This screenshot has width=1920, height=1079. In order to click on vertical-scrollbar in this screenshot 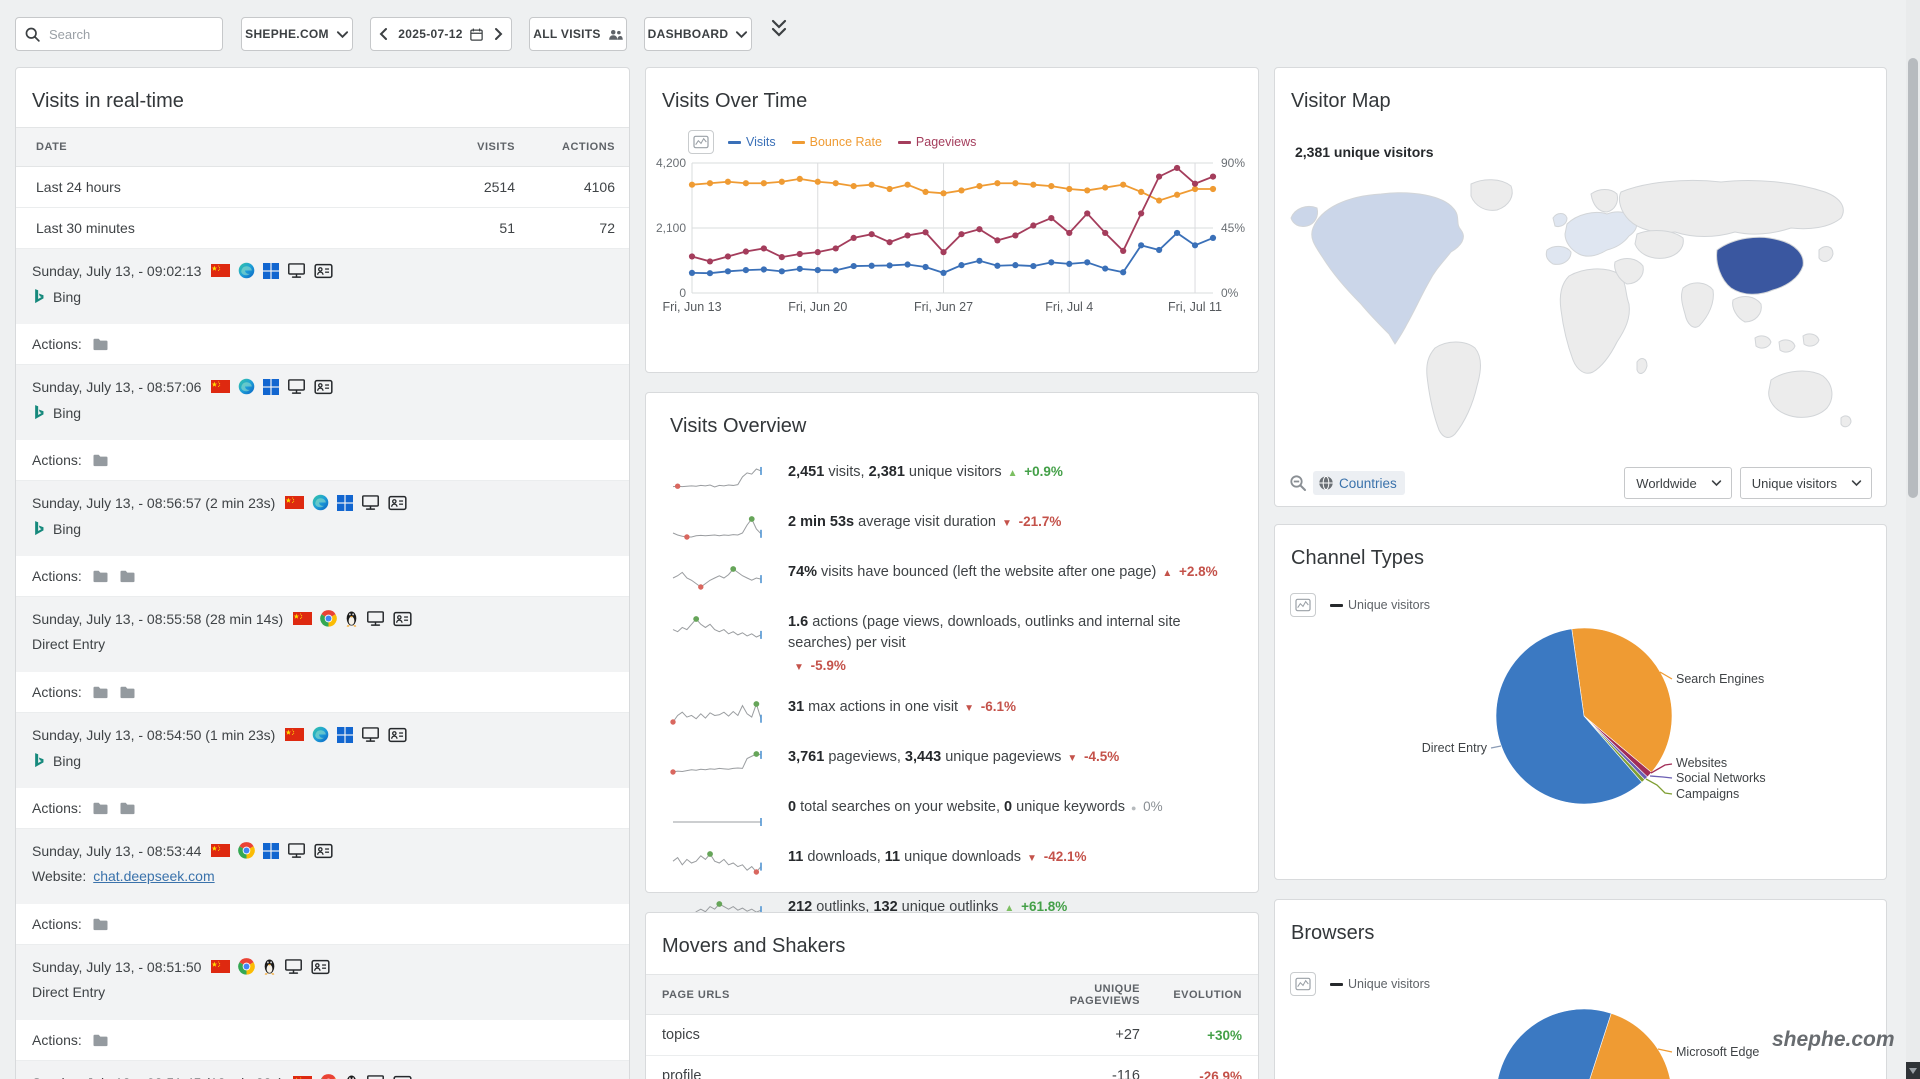, I will do `click(1913, 539)`.